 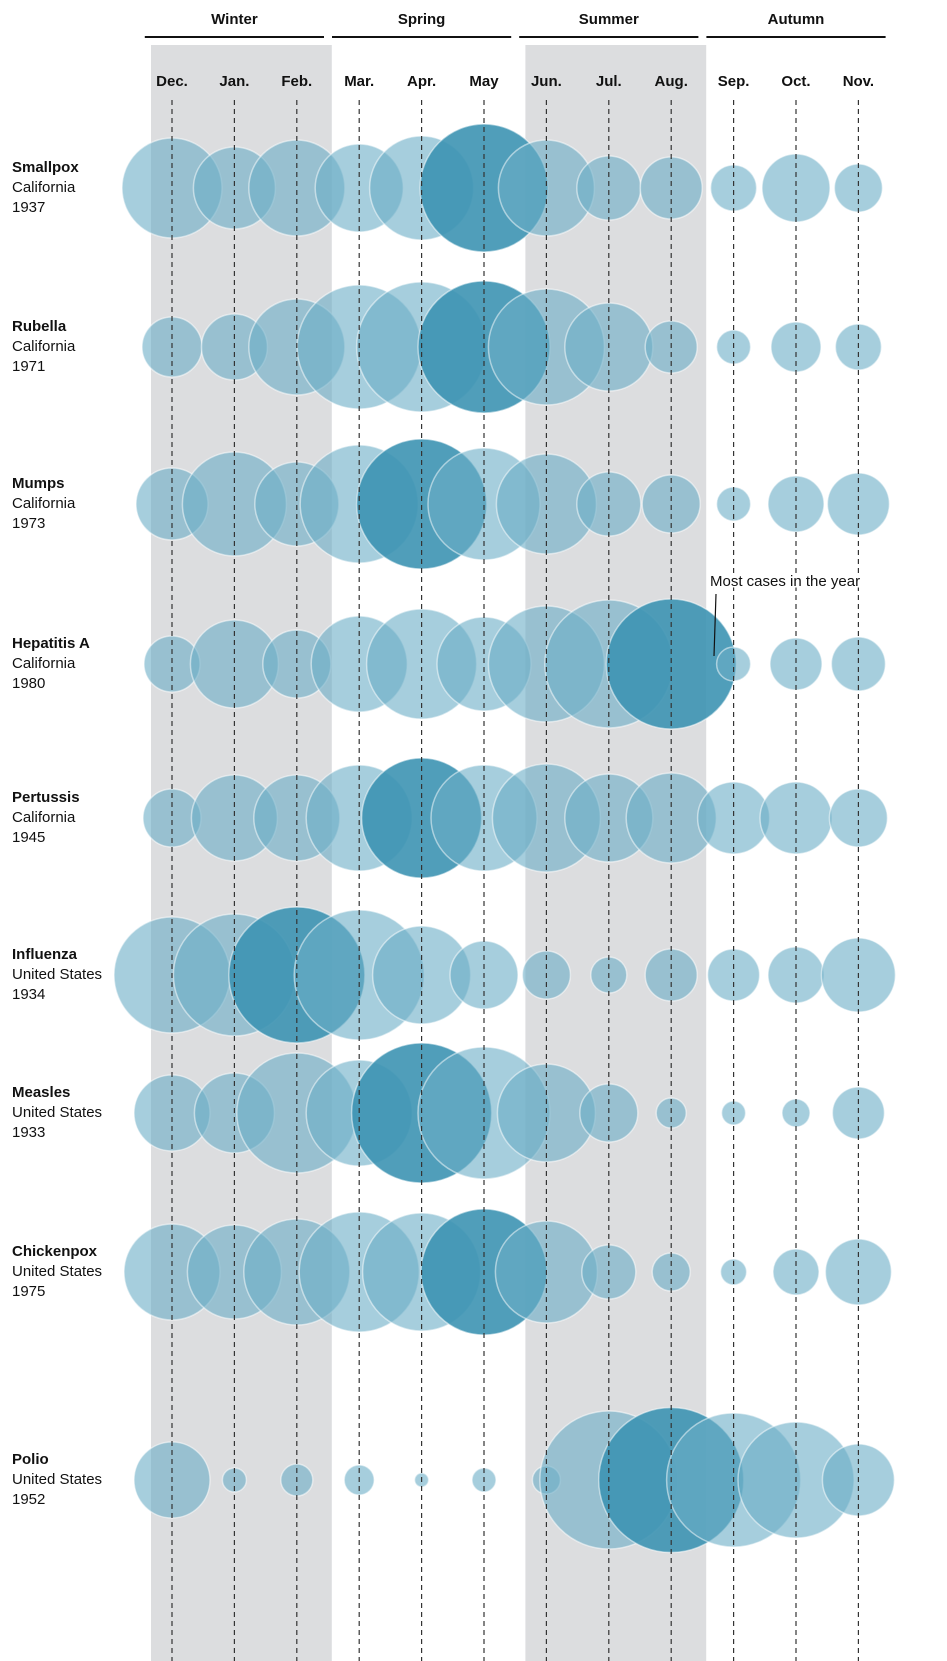 I want to click on month-label: Nov., so click(x=858, y=81).